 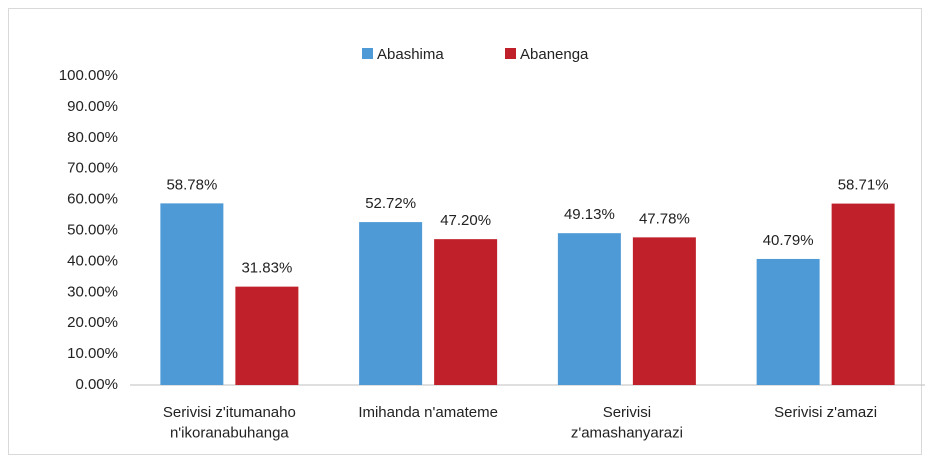 What do you see at coordinates (410, 54) in the screenshot?
I see `legend-label: Abashima` at bounding box center [410, 54].